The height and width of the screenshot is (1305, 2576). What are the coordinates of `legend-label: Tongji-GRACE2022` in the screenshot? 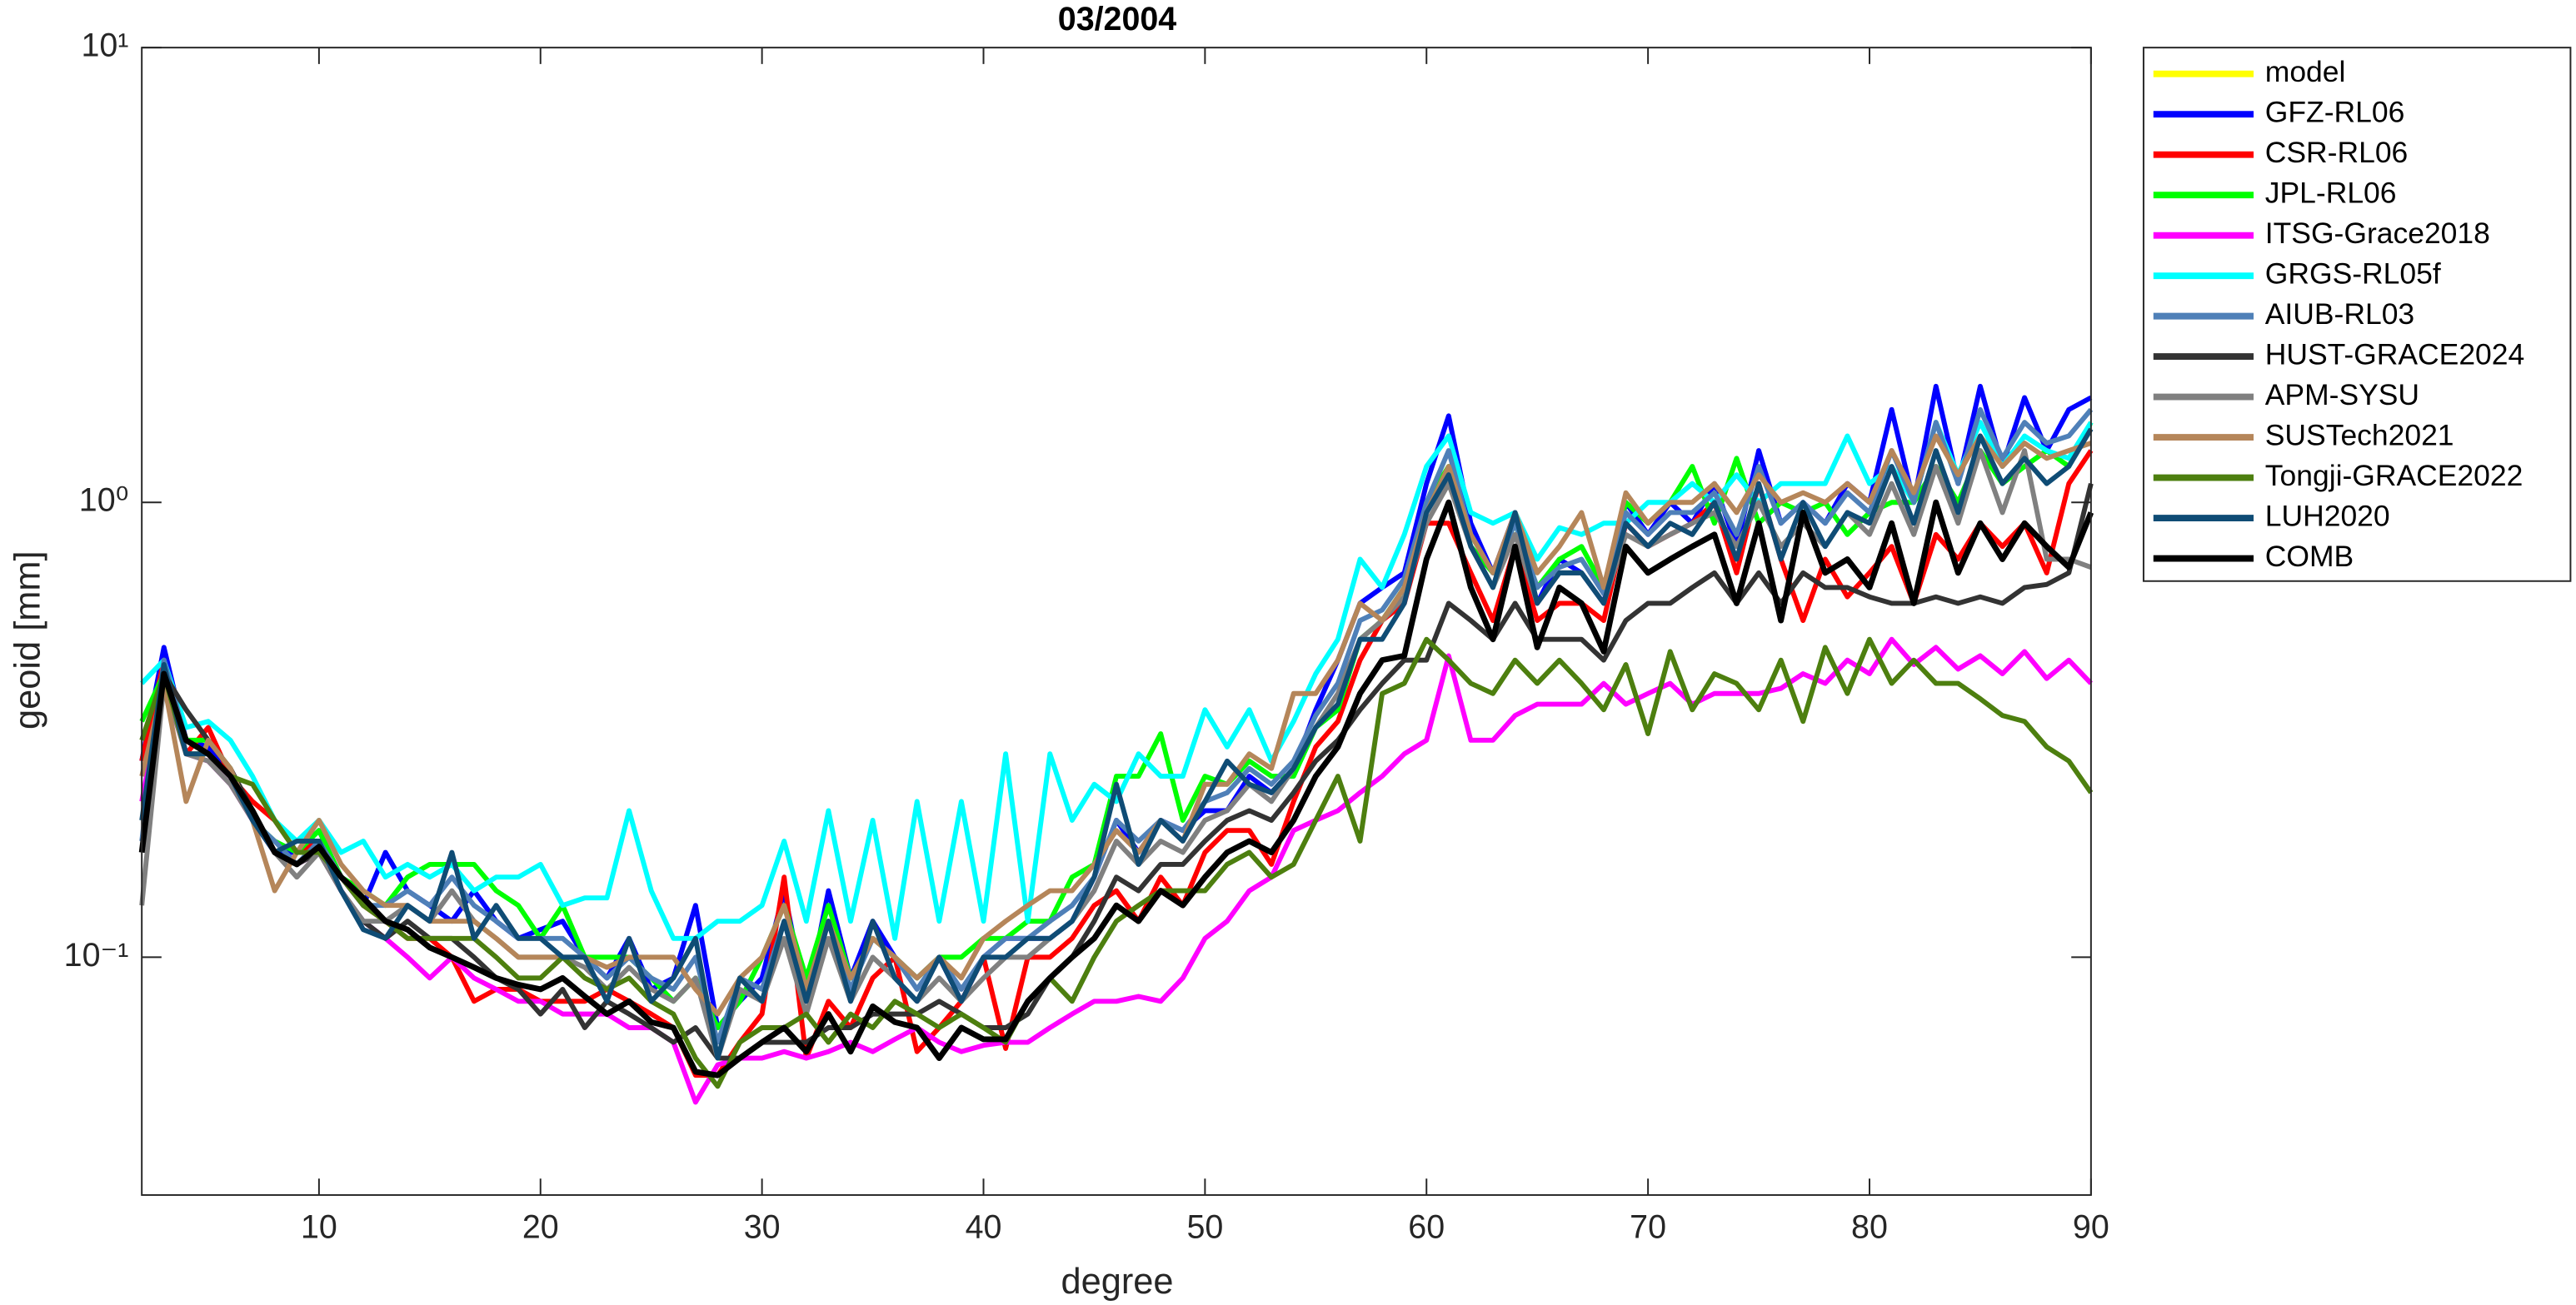 It's located at (2394, 475).